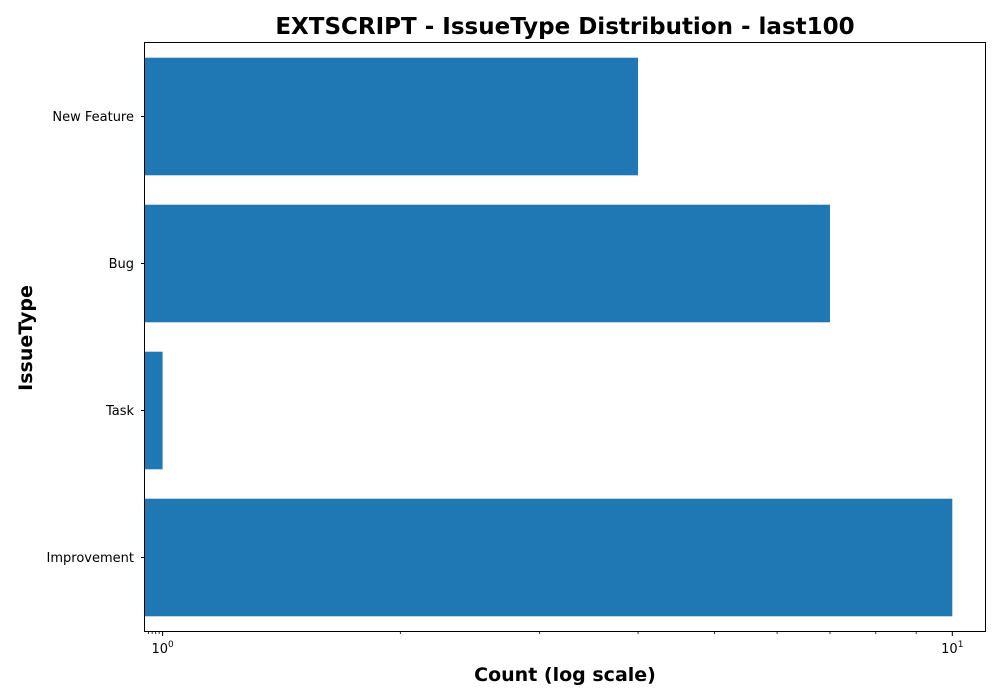 This screenshot has width=1000, height=700. I want to click on y-tick-label: Bug, so click(121, 264).